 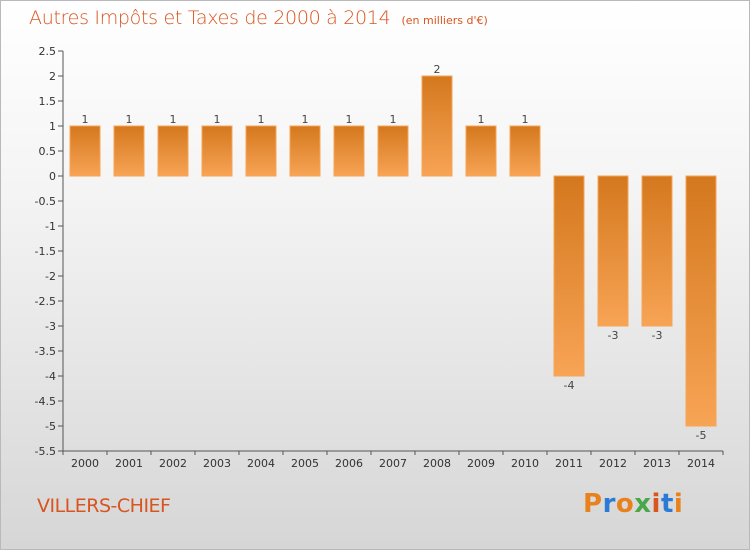 What do you see at coordinates (349, 463) in the screenshot?
I see `x-tick-label: 2006` at bounding box center [349, 463].